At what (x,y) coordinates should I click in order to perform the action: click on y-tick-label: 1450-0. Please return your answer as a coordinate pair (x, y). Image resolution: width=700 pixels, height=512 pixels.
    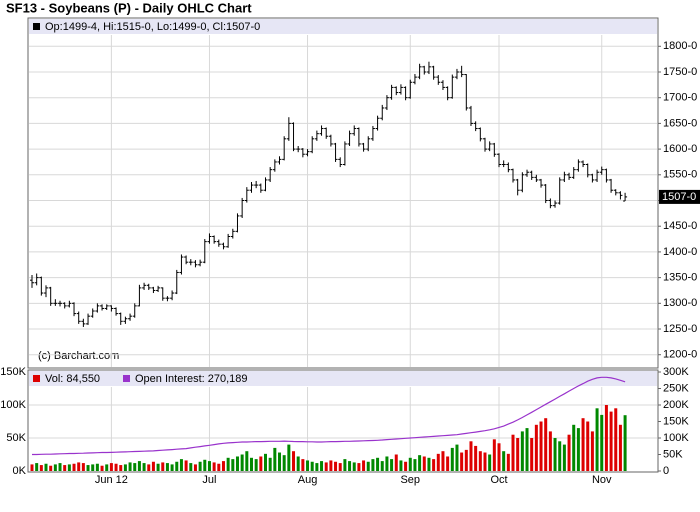
    Looking at the image, I should click on (680, 226).